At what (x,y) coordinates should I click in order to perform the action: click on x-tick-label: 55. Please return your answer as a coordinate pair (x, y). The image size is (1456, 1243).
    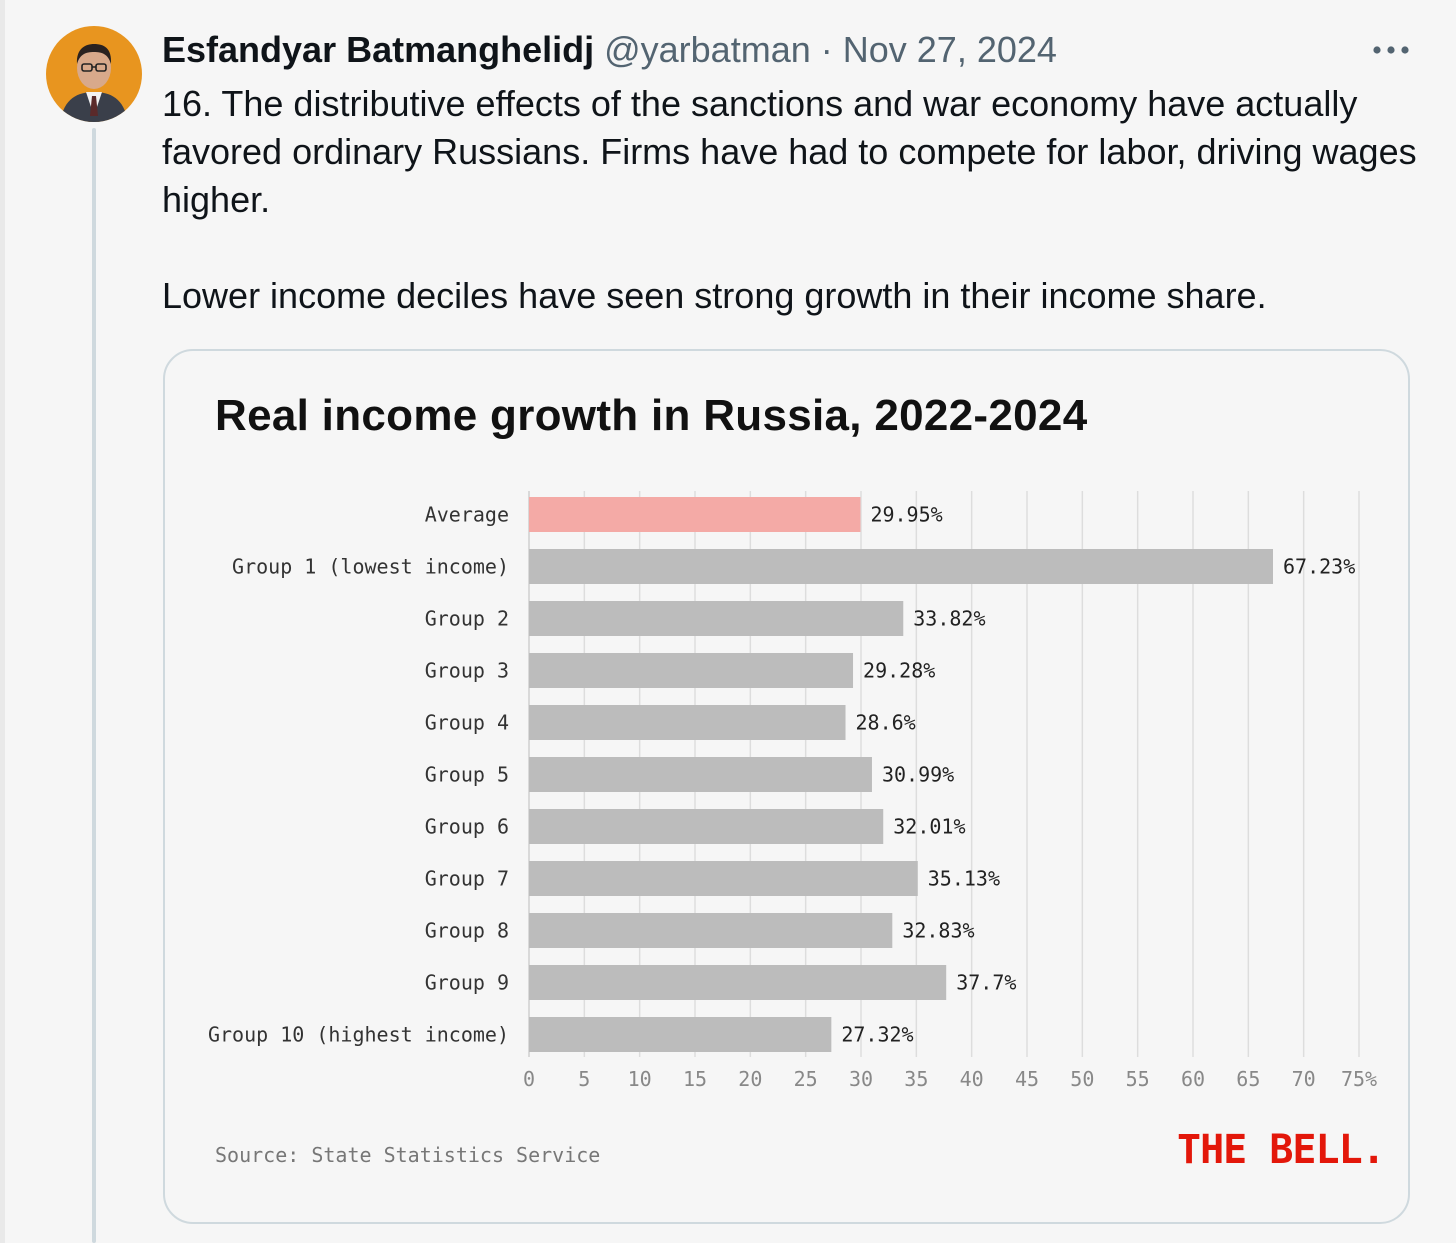
    Looking at the image, I should click on (1138, 1079).